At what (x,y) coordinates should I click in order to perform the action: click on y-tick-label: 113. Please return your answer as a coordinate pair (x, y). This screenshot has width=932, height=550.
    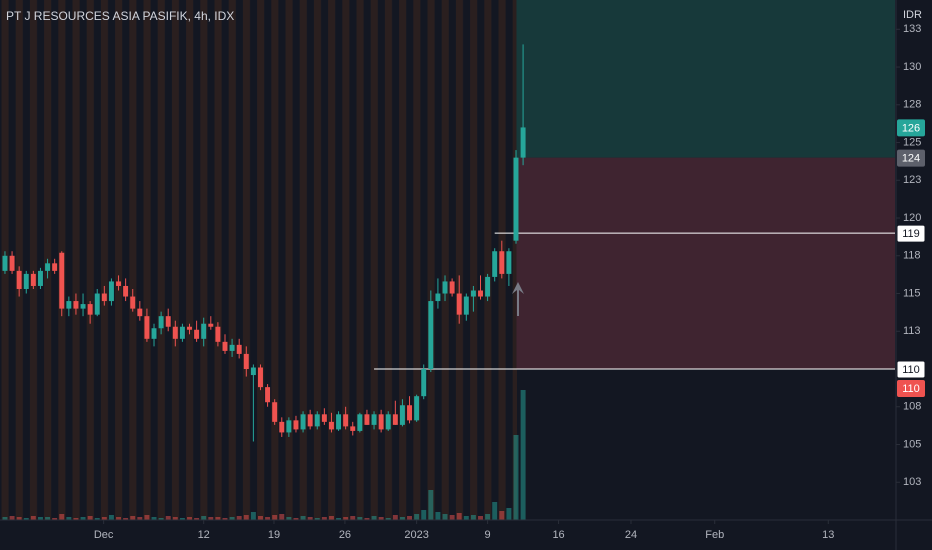
    Looking at the image, I should click on (912, 331).